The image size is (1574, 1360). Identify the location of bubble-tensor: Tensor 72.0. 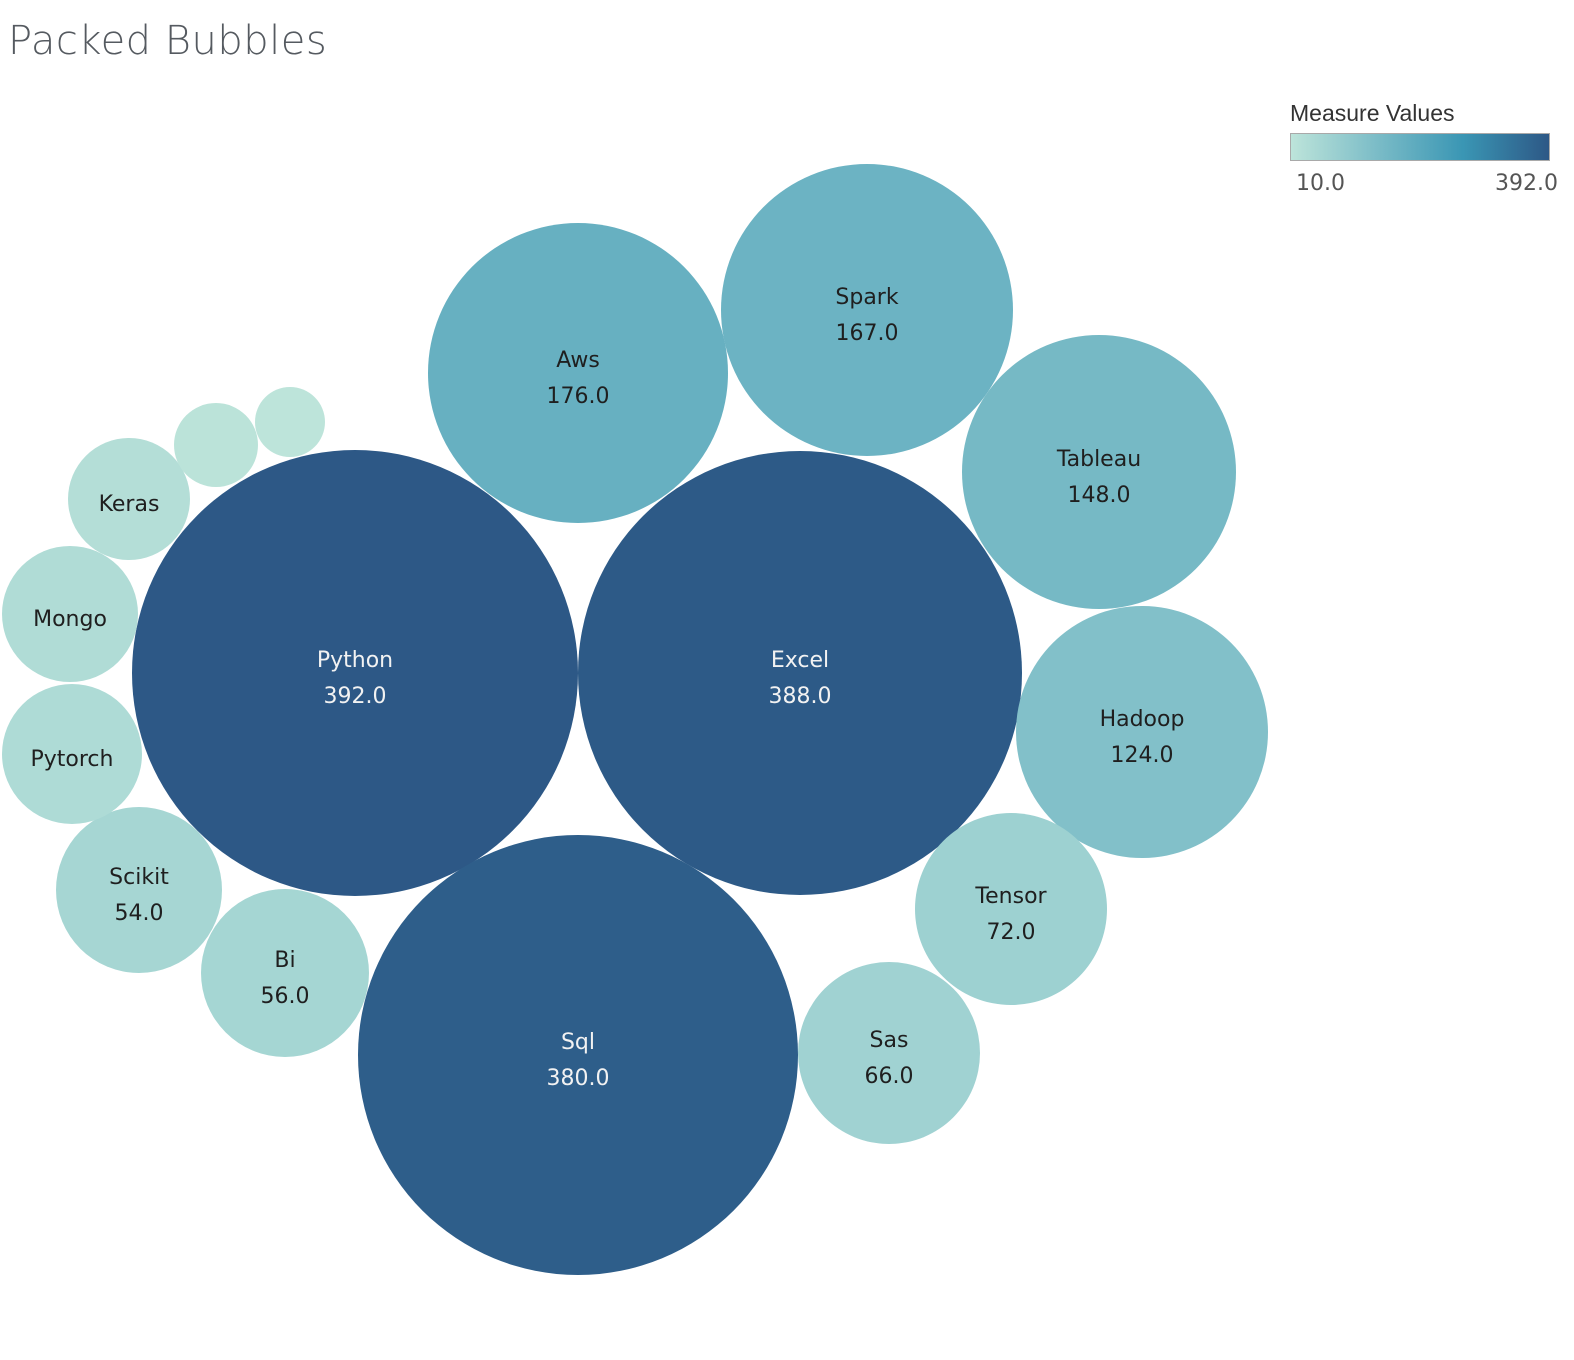
(1011, 909).